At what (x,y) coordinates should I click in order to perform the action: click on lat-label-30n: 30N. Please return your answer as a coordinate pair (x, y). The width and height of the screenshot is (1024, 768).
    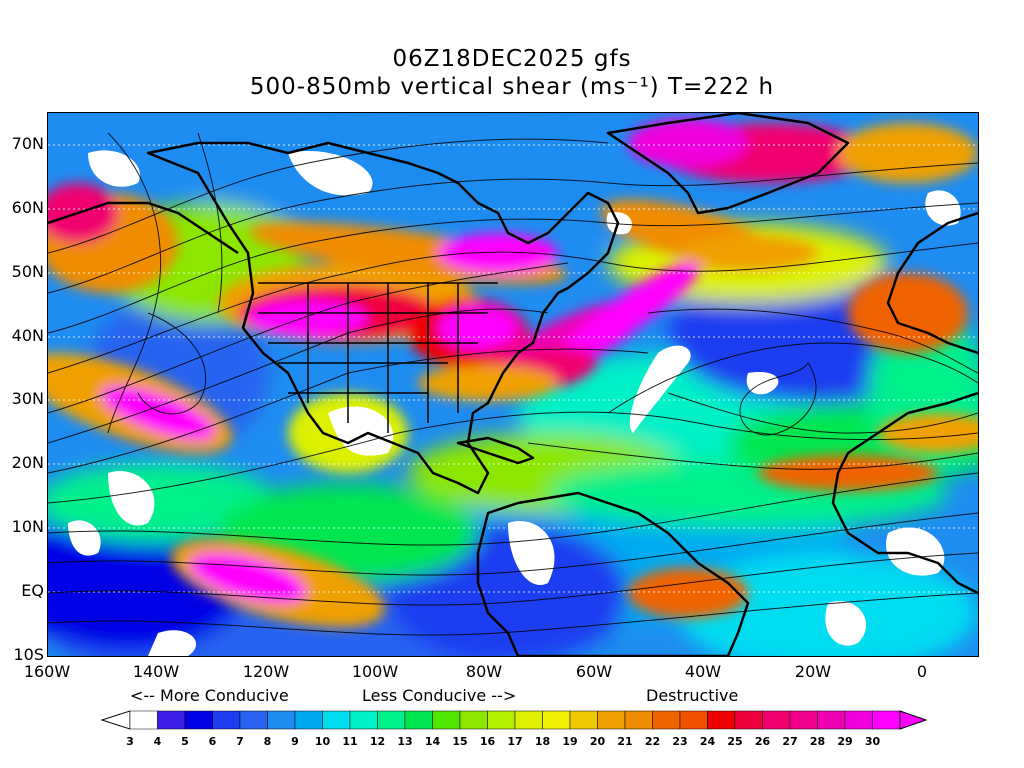
    Looking at the image, I should click on (27, 398).